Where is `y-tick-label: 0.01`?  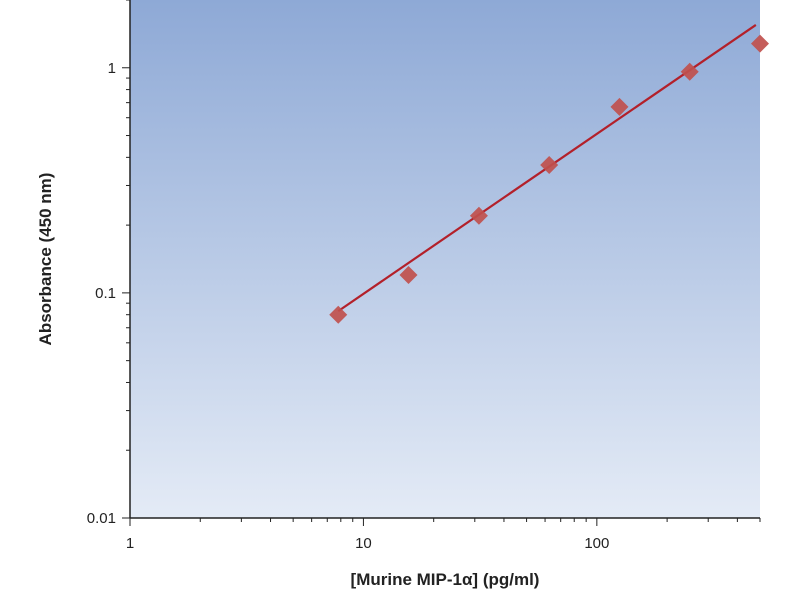
y-tick-label: 0.01 is located at coordinates (101, 518).